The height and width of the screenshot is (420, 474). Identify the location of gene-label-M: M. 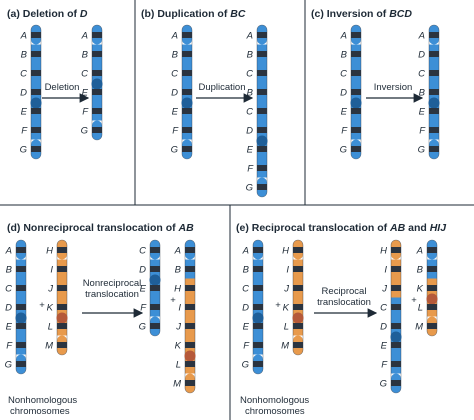
(49, 346).